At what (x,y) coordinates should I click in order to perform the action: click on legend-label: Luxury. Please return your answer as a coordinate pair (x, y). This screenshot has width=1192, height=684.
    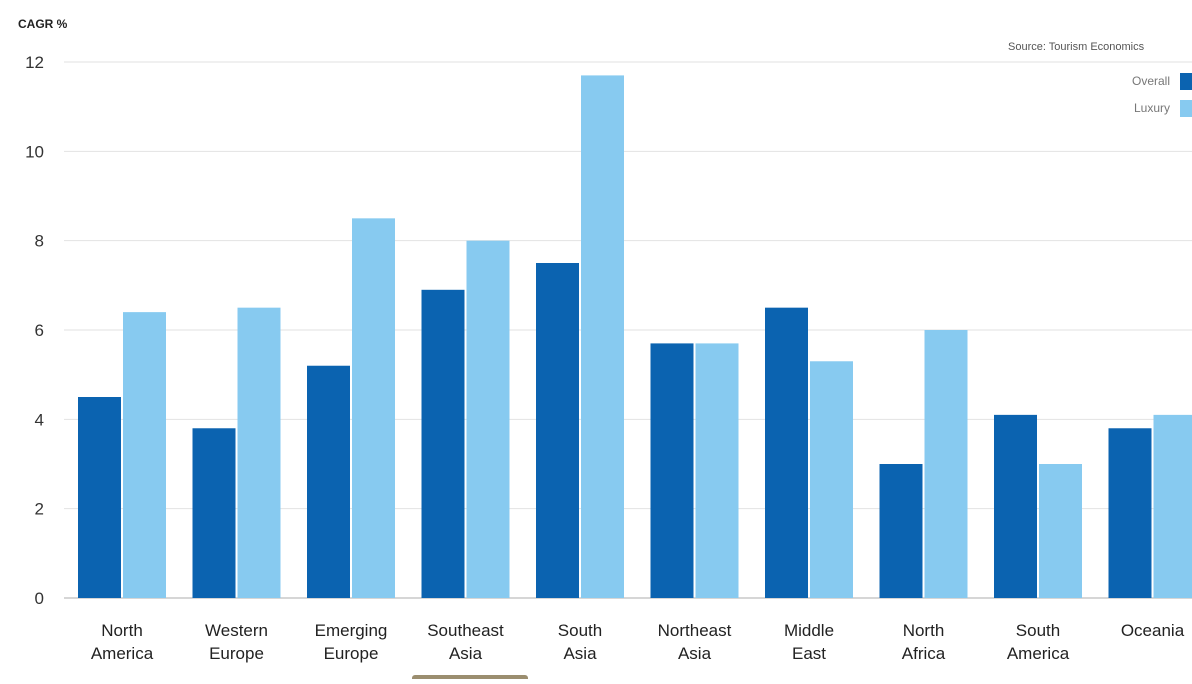
    Looking at the image, I should click on (1152, 108).